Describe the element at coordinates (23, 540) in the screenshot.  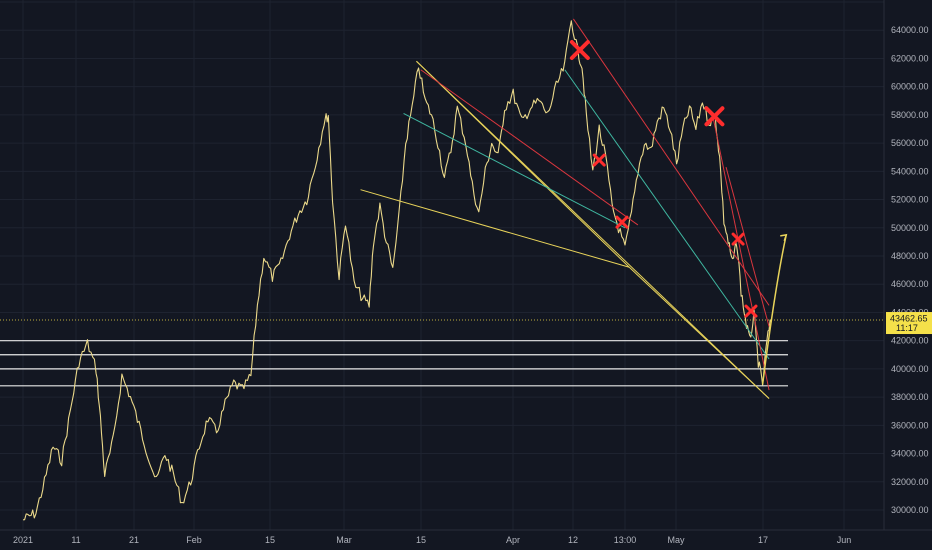
I see `x-tick-label: 2021` at that location.